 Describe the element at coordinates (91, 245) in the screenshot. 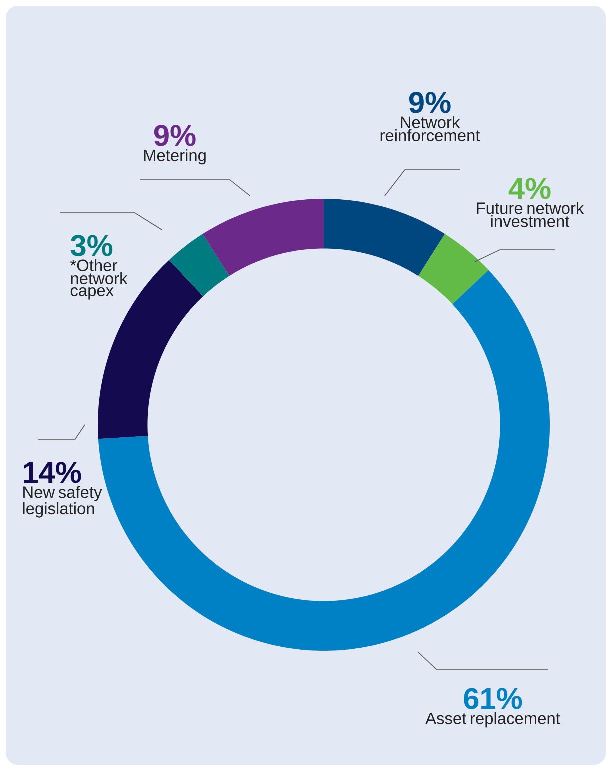

I see `data-label: 3%` at that location.